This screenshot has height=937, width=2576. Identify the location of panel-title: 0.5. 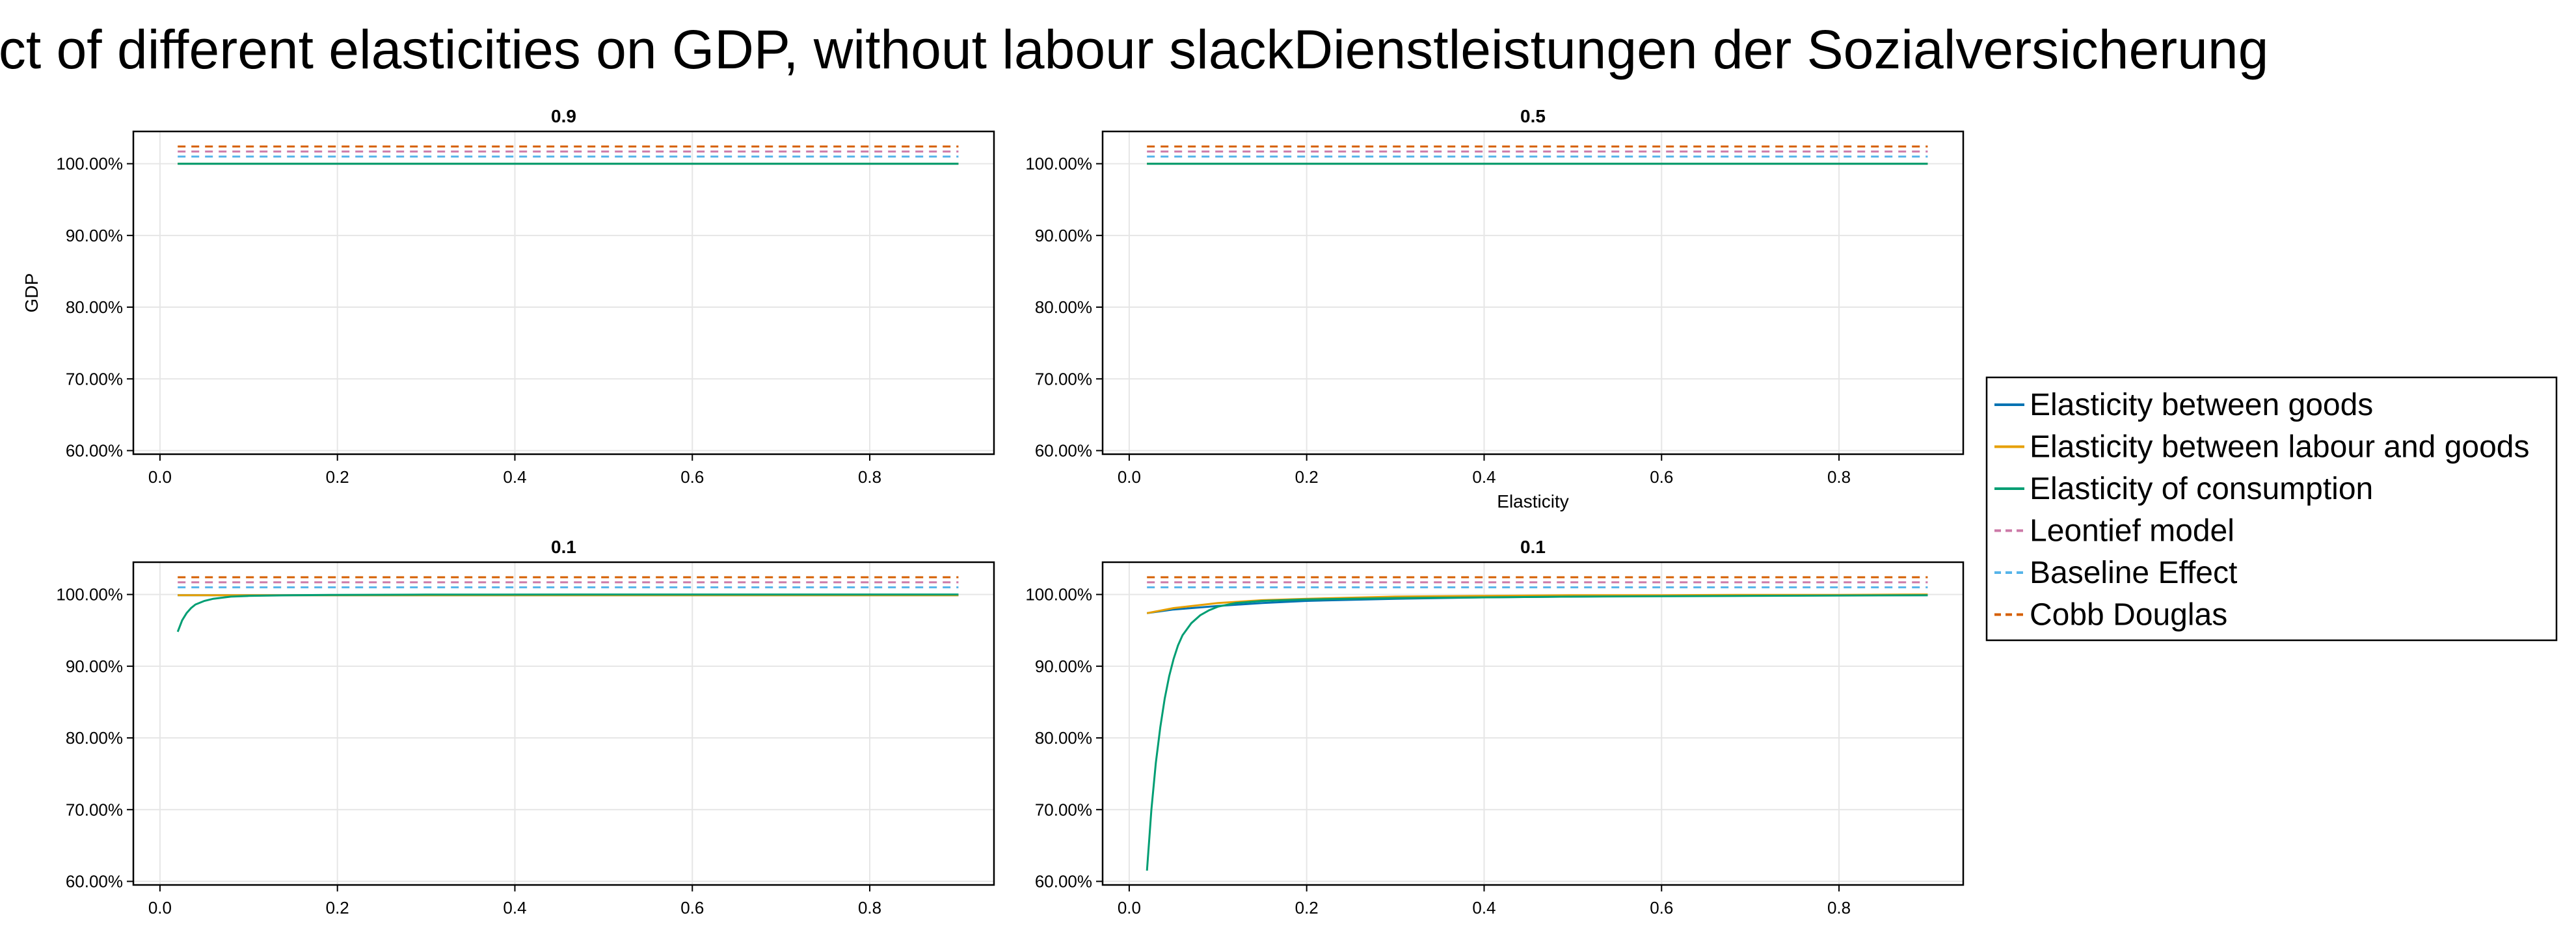
(1533, 116).